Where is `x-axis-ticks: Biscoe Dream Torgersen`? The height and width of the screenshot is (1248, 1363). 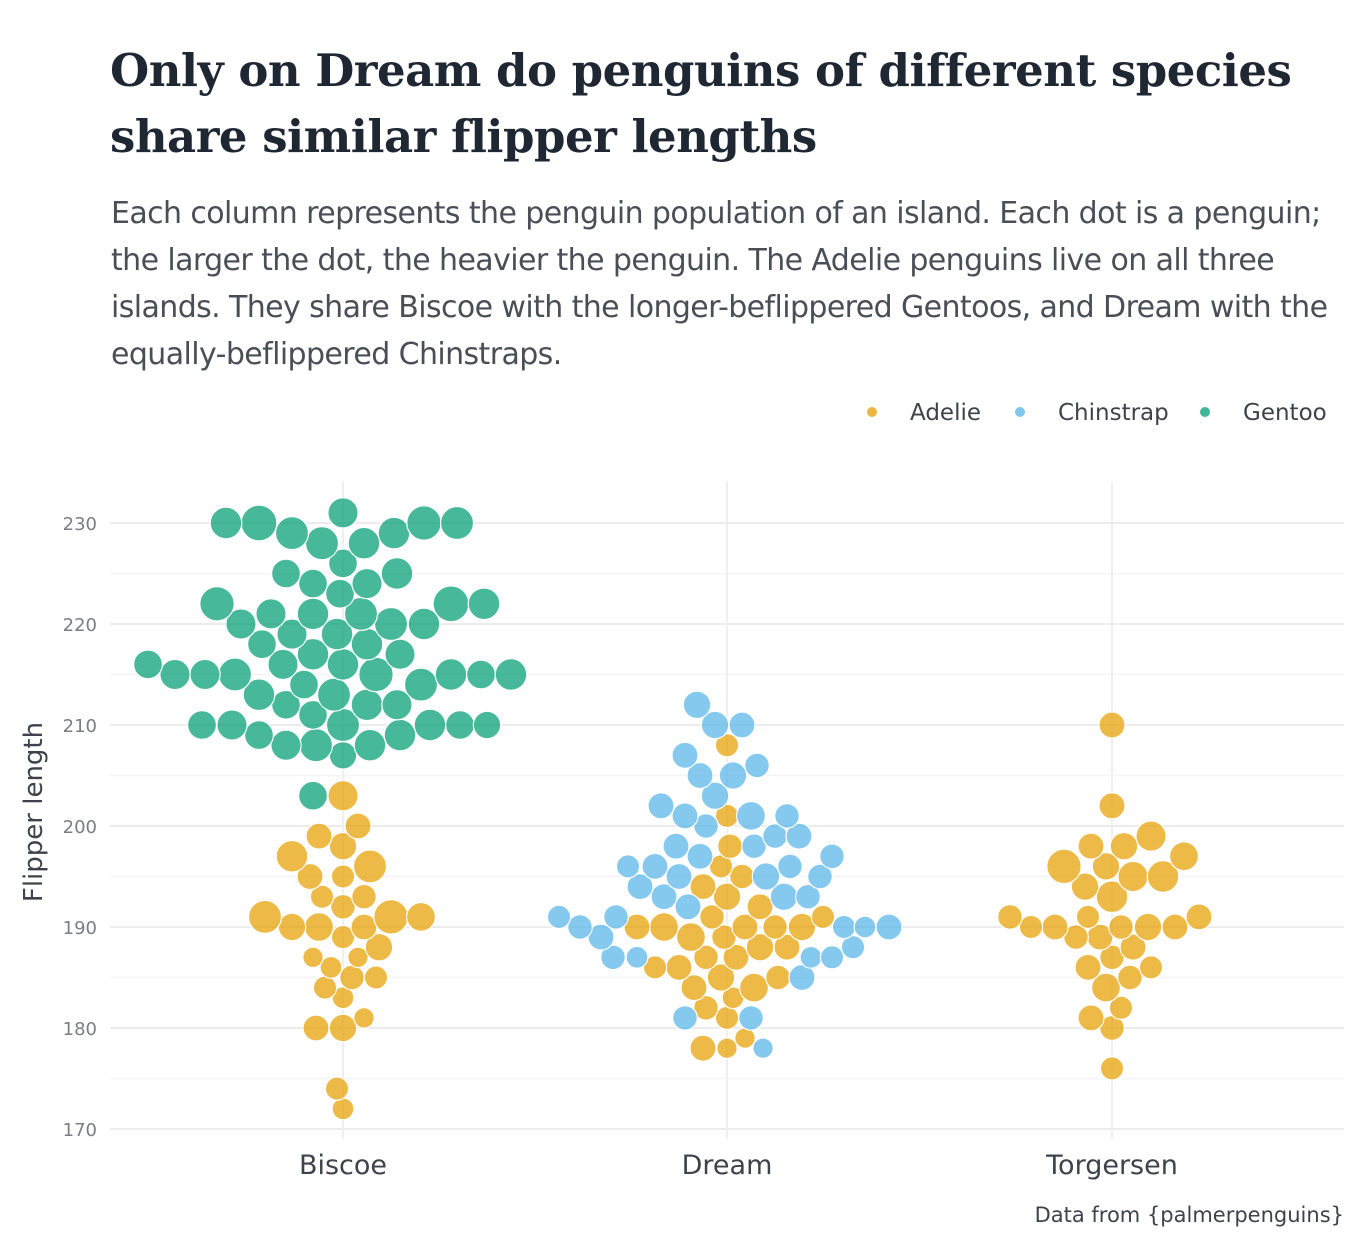
x-axis-ticks: Biscoe Dream Torgersen is located at coordinates (738, 1165).